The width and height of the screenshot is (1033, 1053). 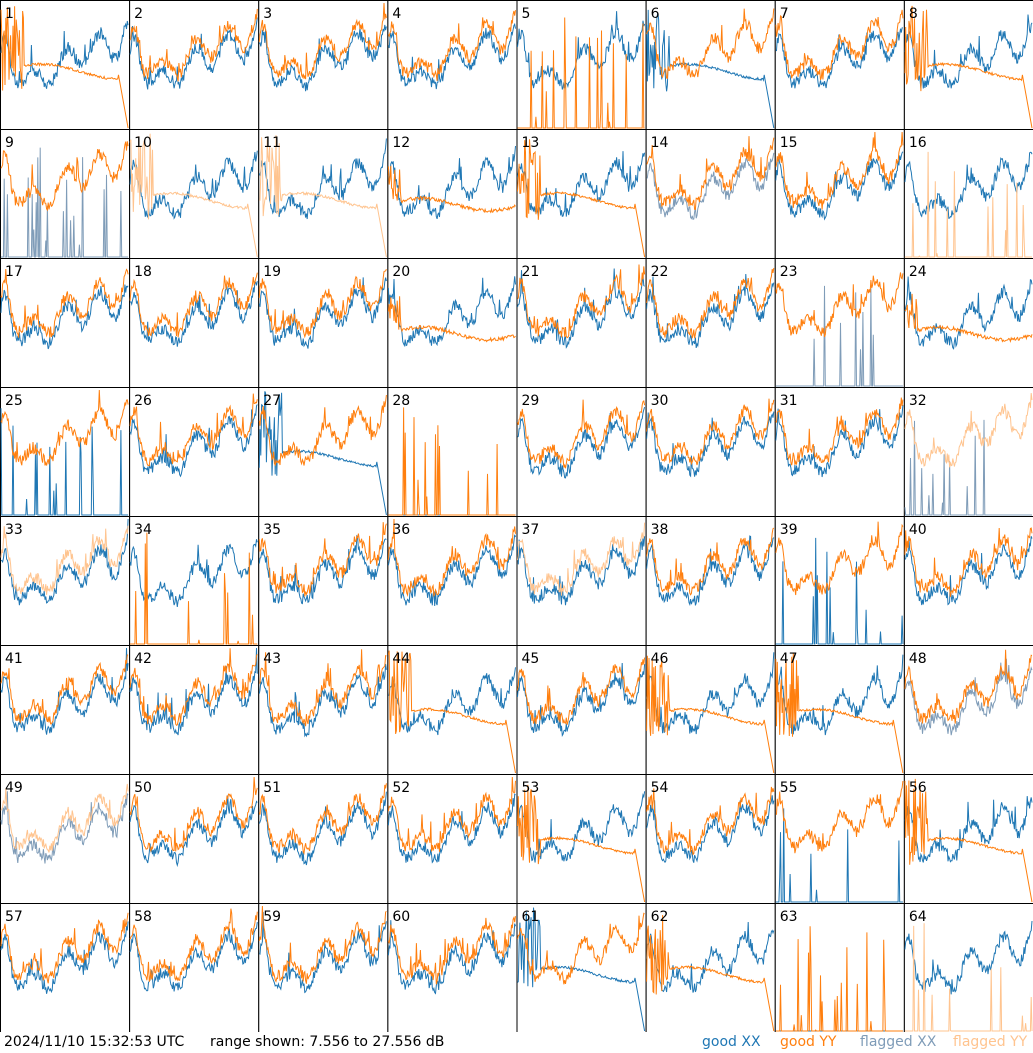 I want to click on panel-23: 23, so click(x=839, y=323).